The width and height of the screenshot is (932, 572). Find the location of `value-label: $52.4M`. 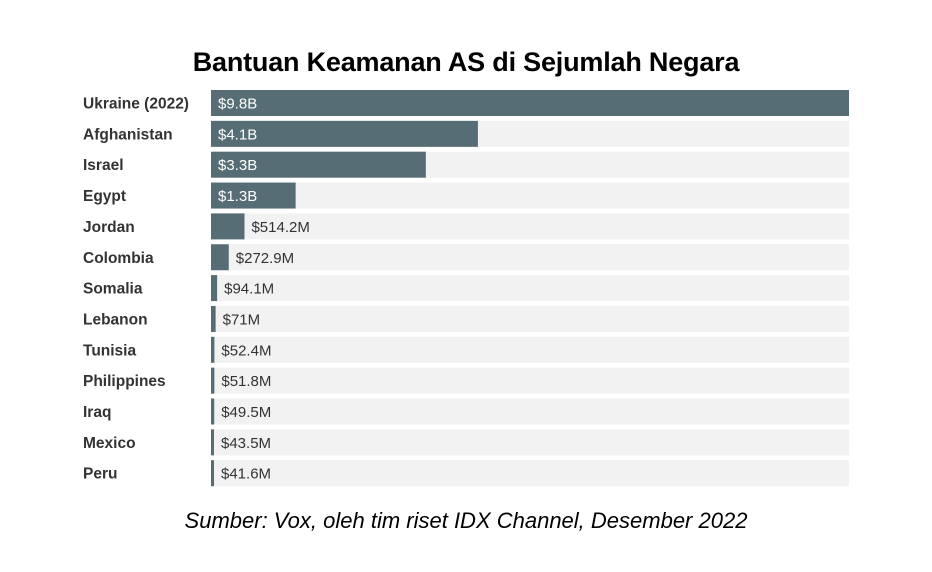

value-label: $52.4M is located at coordinates (246, 350).